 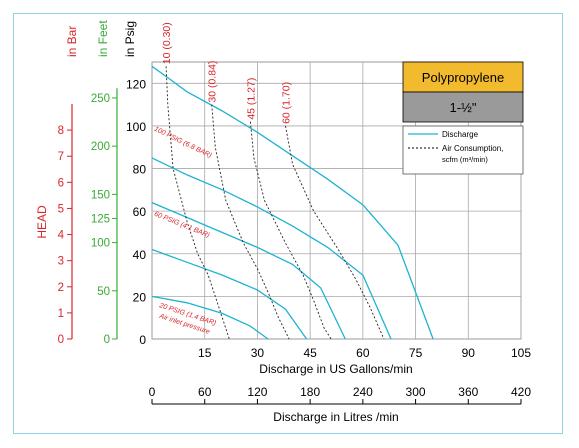 What do you see at coordinates (103, 38) in the screenshot?
I see `feet-axis-title: in Feet` at bounding box center [103, 38].